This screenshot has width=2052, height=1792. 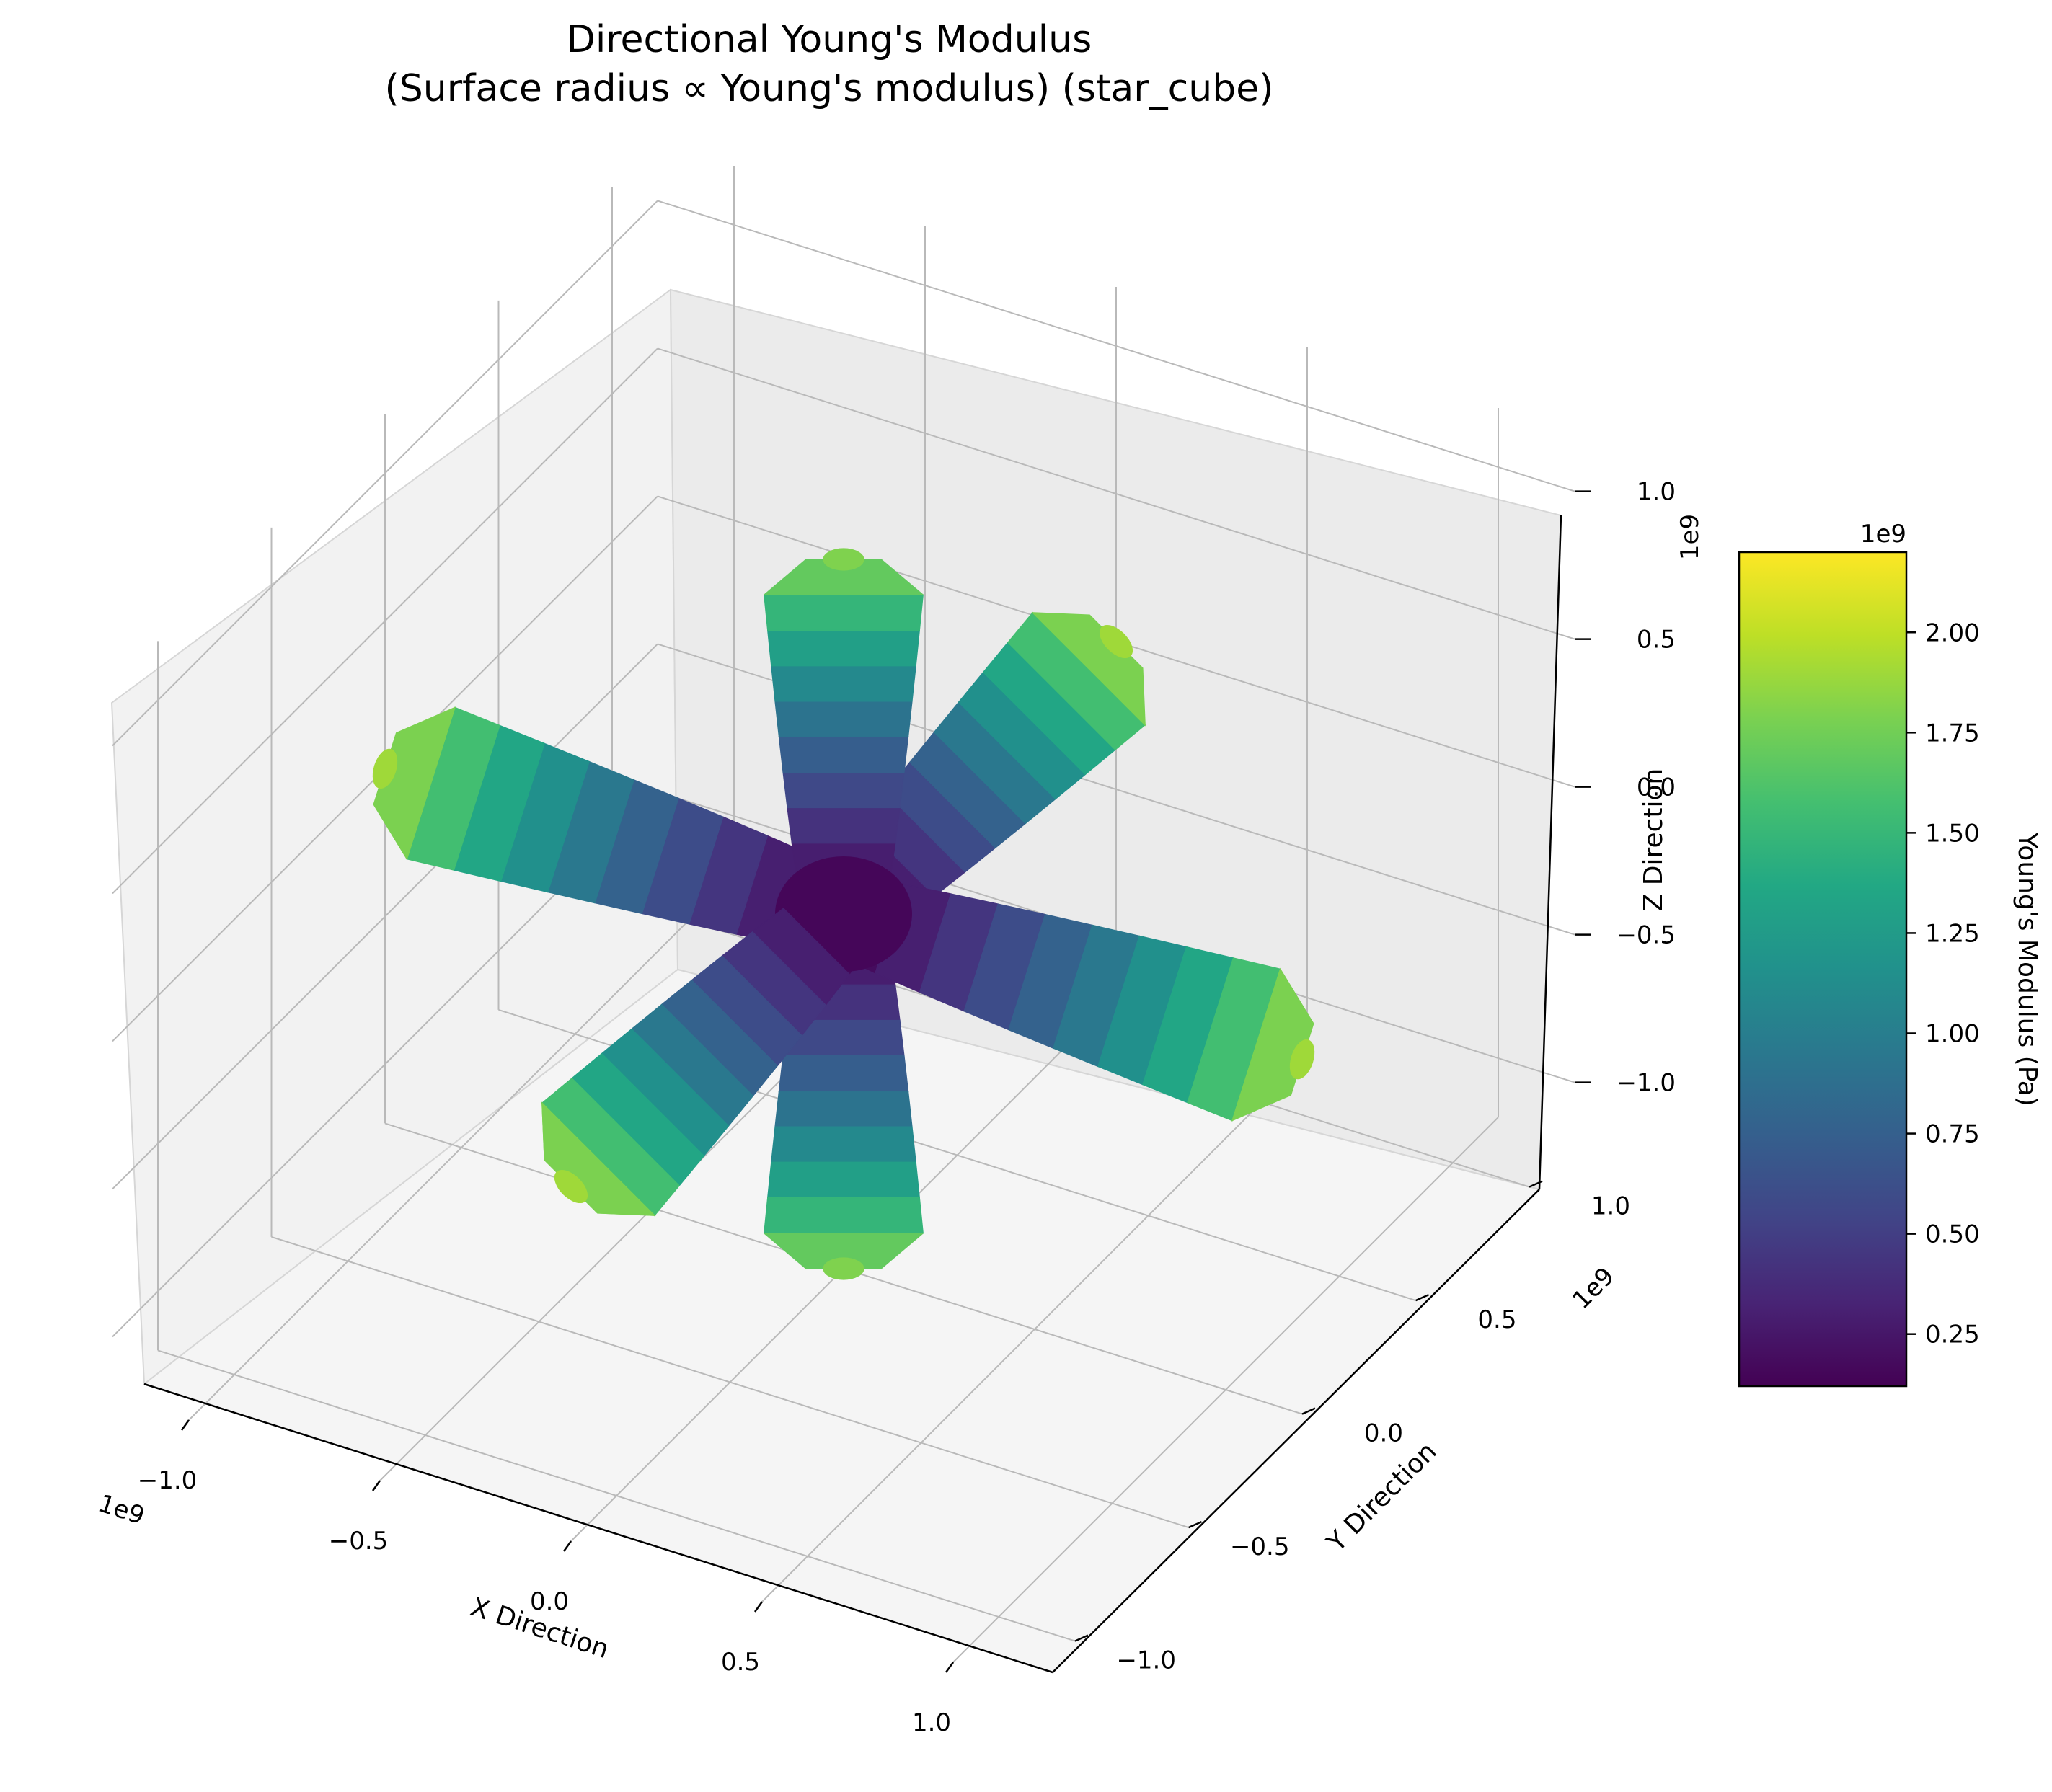 What do you see at coordinates (1116, 641) in the screenshot?
I see `lobe-posneg-y-tip` at bounding box center [1116, 641].